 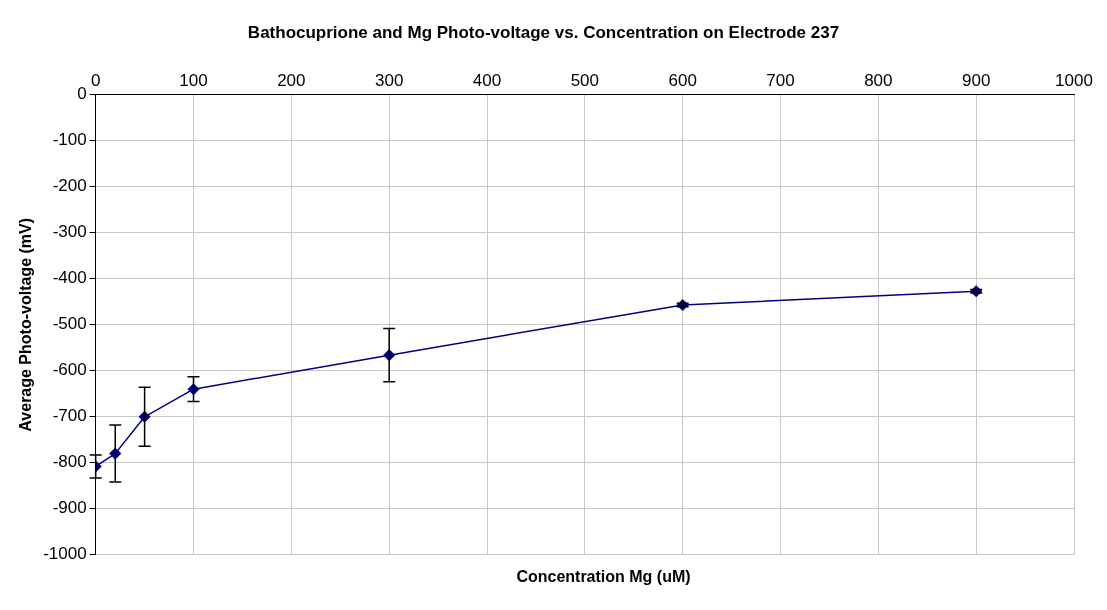 I want to click on x-axis-title: Concentration Mg (uM), so click(x=603, y=577).